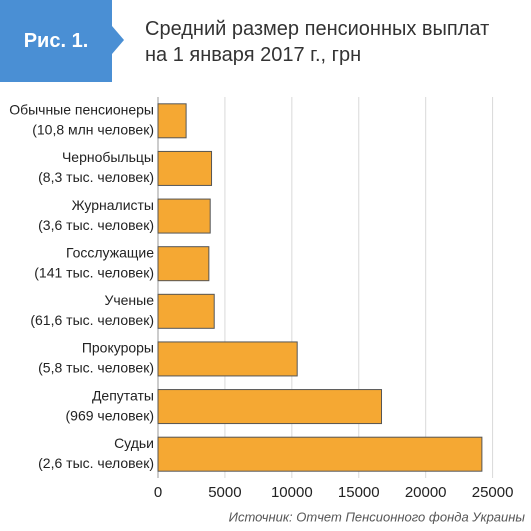 The image size is (531, 531). Describe the element at coordinates (110, 415) in the screenshot. I see `y-tick-label: (969 человек)` at that location.